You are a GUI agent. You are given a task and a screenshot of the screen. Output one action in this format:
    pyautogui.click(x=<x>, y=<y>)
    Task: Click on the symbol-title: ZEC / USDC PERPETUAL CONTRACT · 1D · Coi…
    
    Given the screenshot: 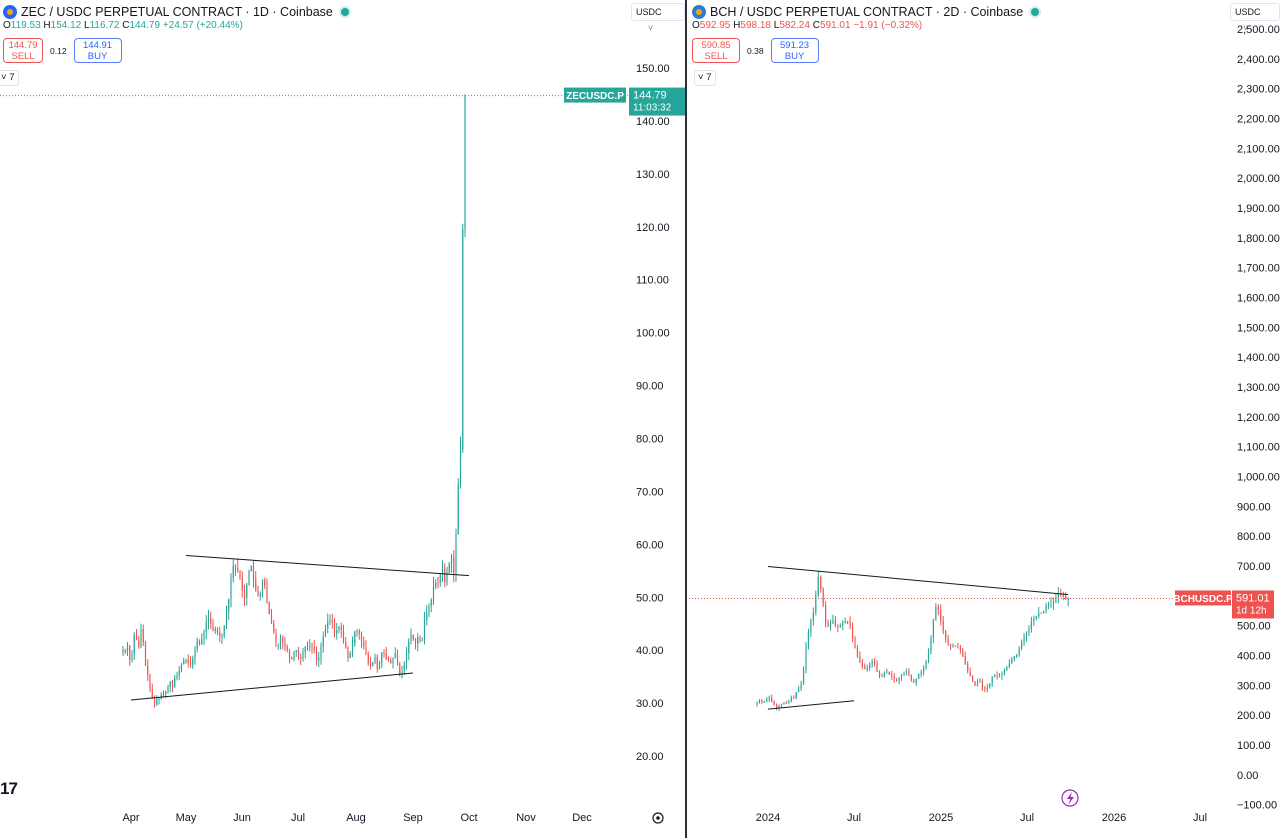 What is the action you would take?
    pyautogui.click(x=177, y=12)
    